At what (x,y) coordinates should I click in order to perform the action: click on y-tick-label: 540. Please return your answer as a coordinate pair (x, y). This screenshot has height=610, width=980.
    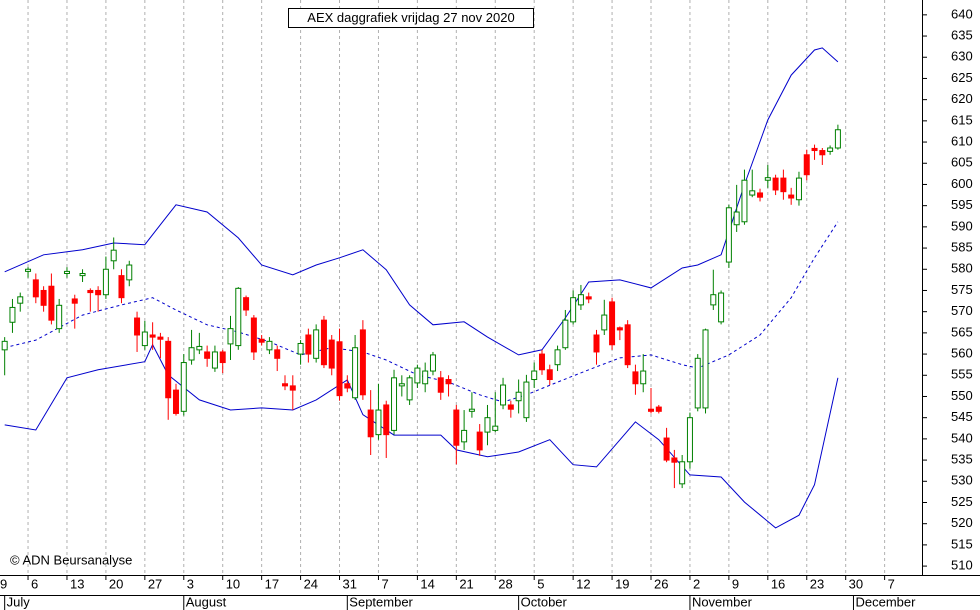
    Looking at the image, I should click on (962, 437).